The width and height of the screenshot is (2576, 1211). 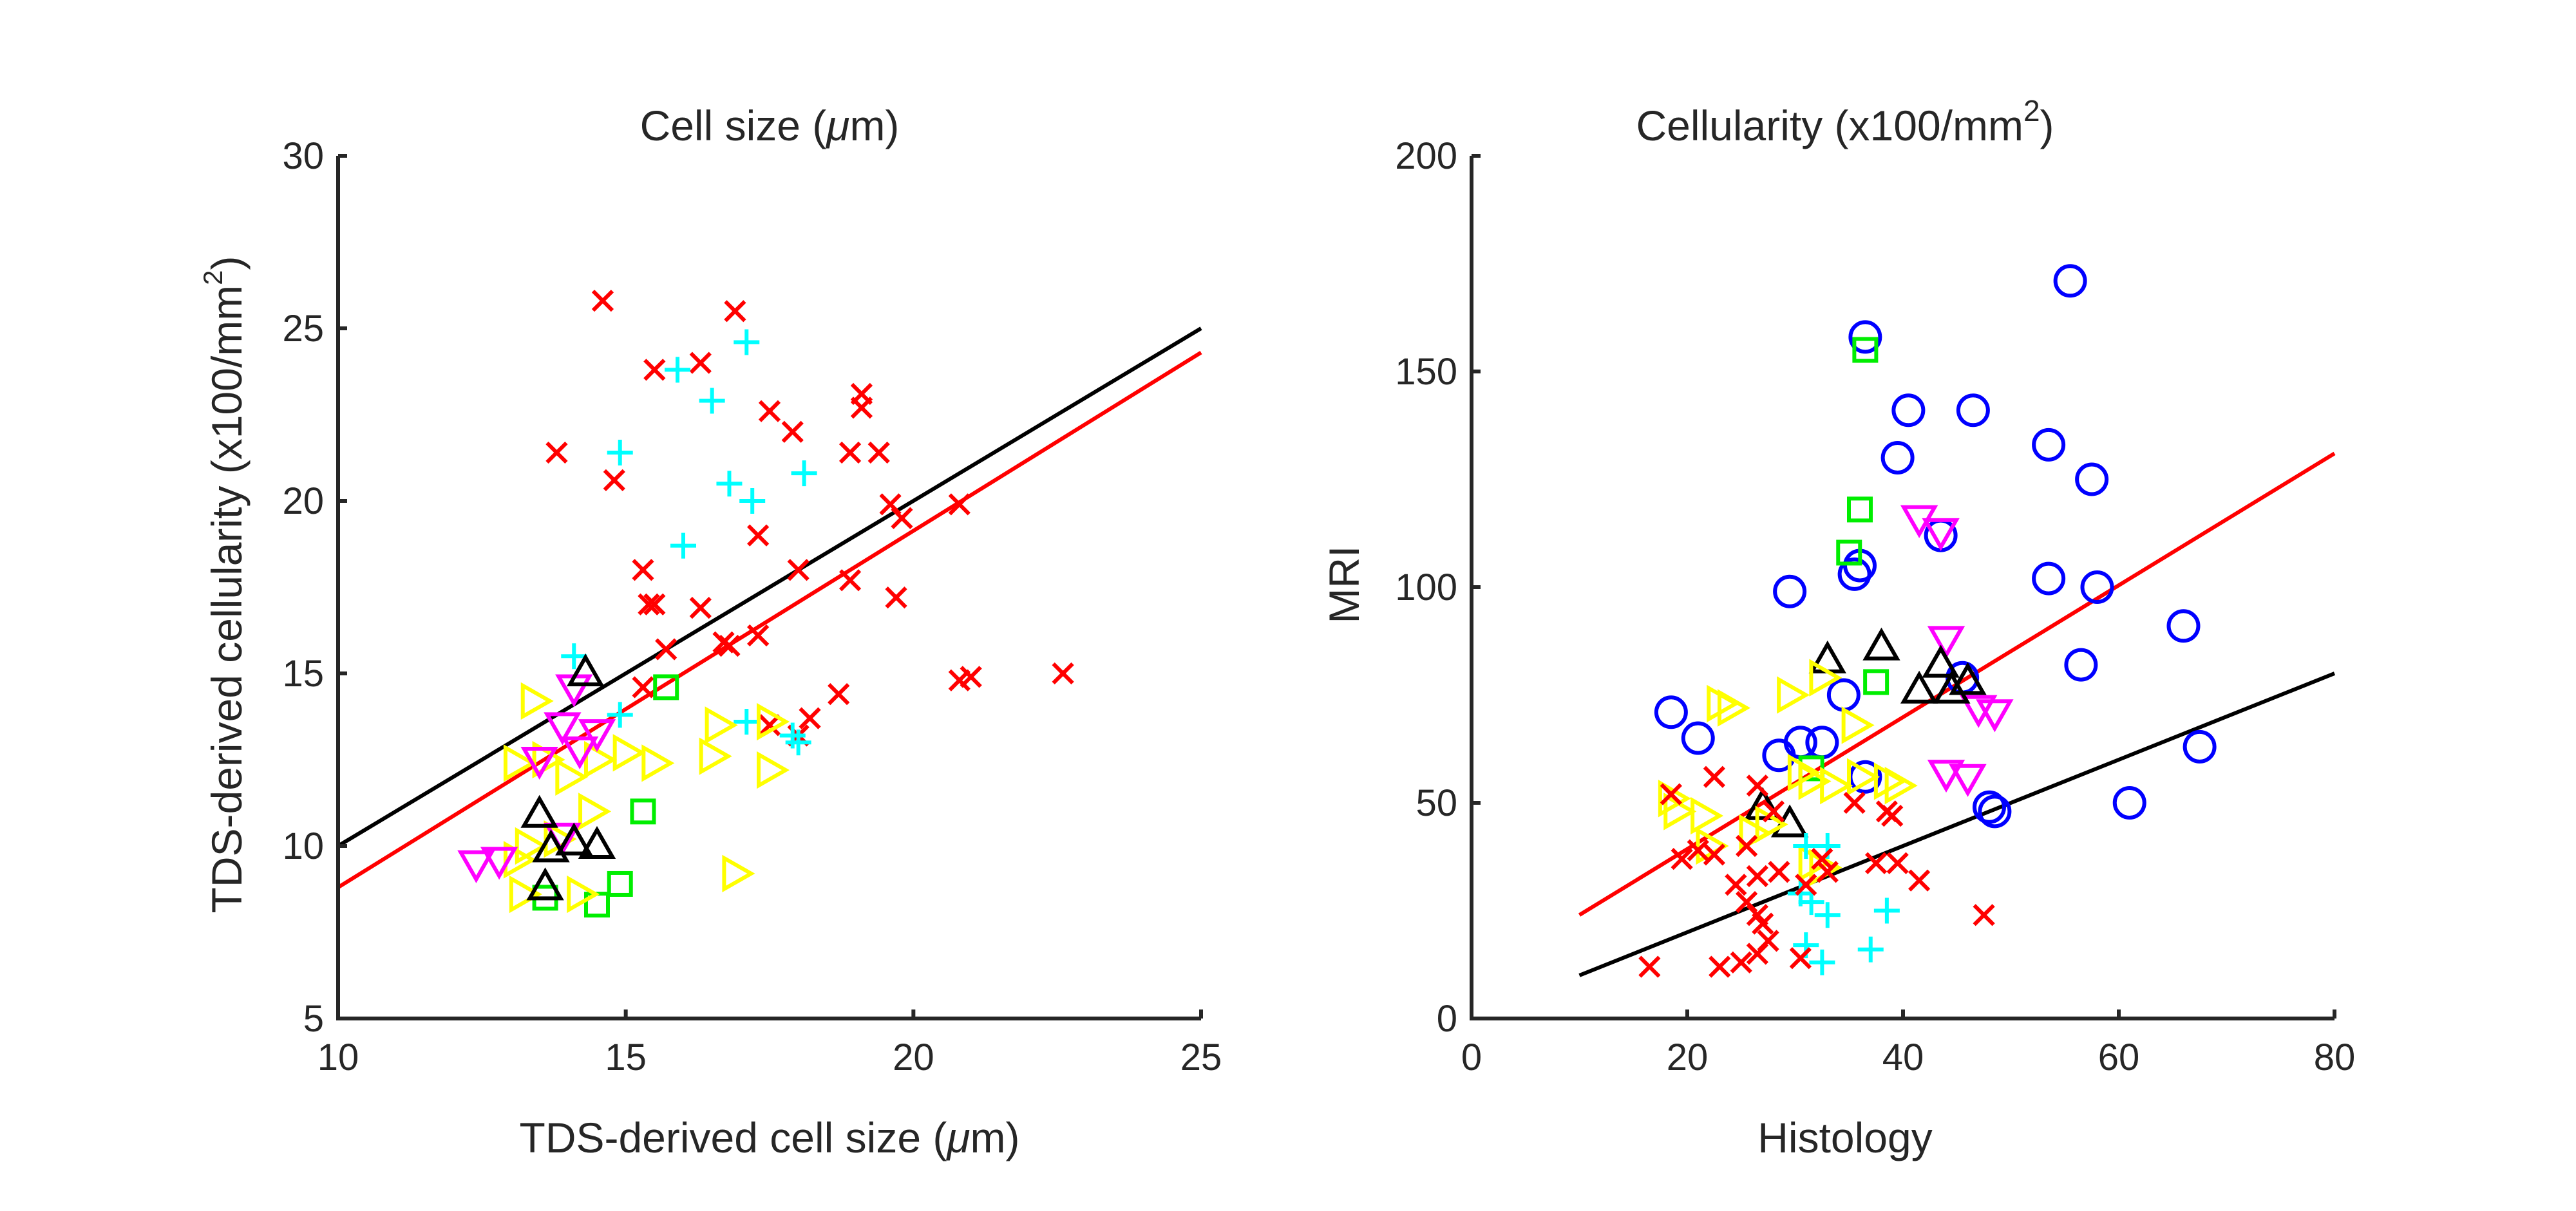 I want to click on markers, so click(x=1927, y=621).